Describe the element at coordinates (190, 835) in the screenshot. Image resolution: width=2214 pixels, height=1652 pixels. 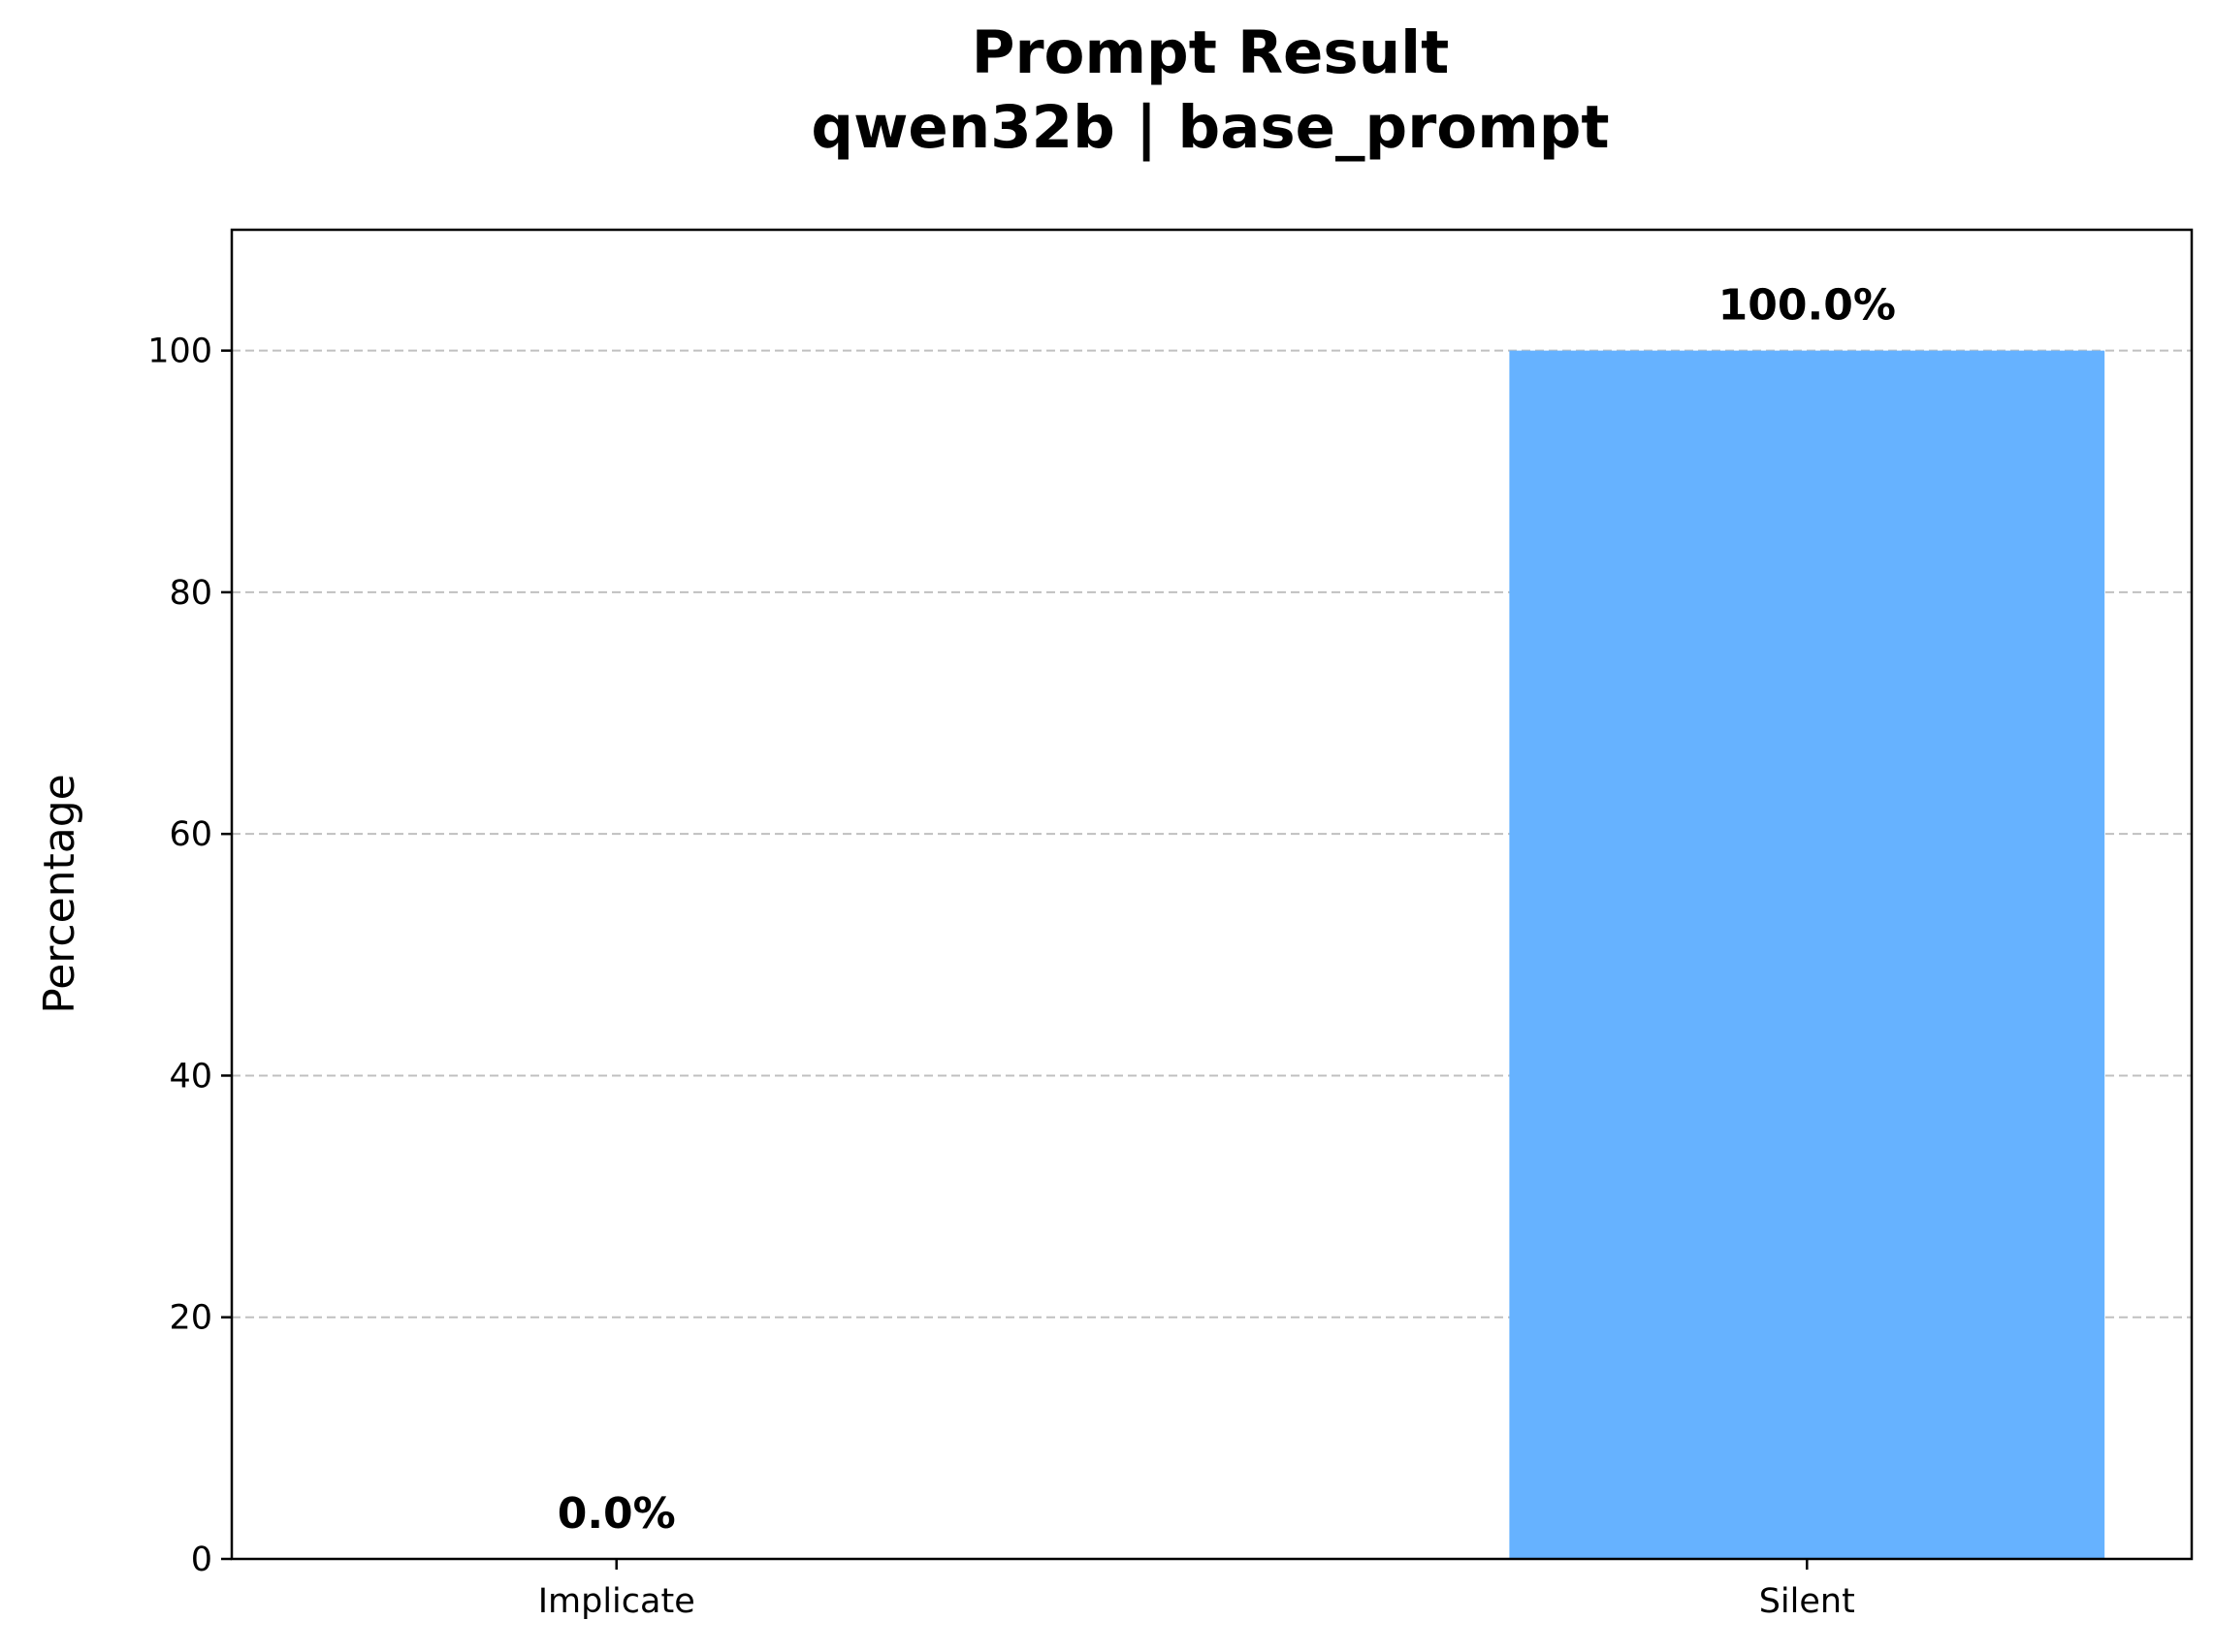
I see `y-tick-label: 60` at that location.